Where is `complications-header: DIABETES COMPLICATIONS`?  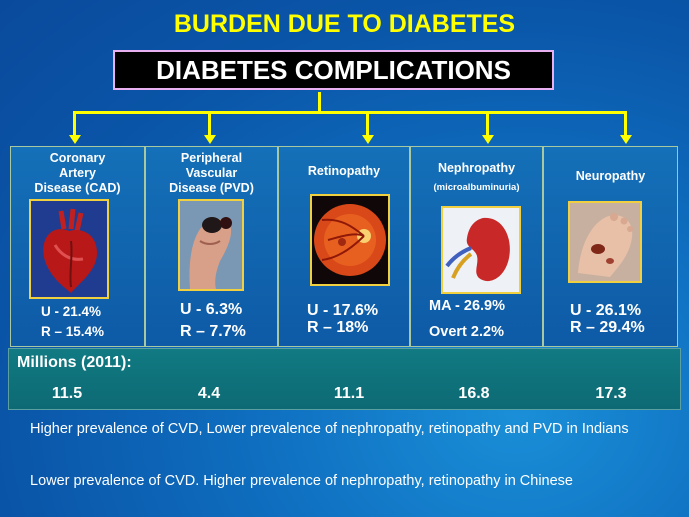 complications-header: DIABETES COMPLICATIONS is located at coordinates (333, 70).